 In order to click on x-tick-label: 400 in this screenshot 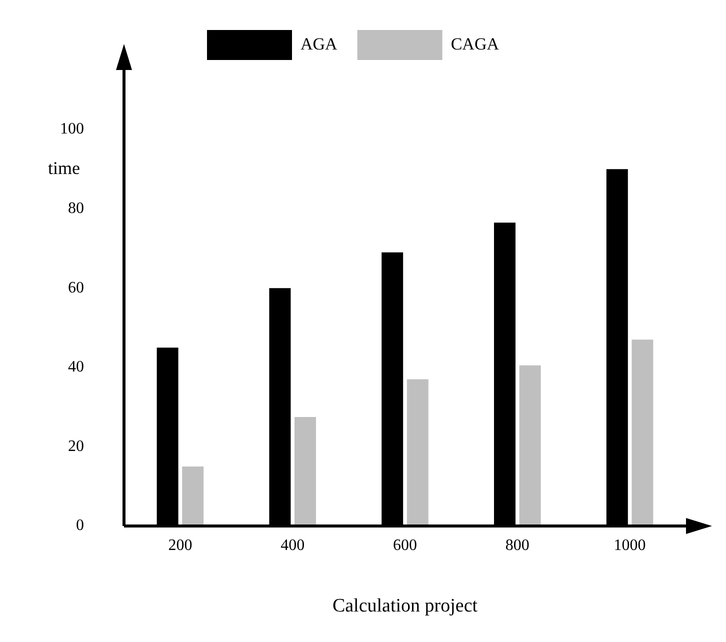, I will do `click(292, 545)`.